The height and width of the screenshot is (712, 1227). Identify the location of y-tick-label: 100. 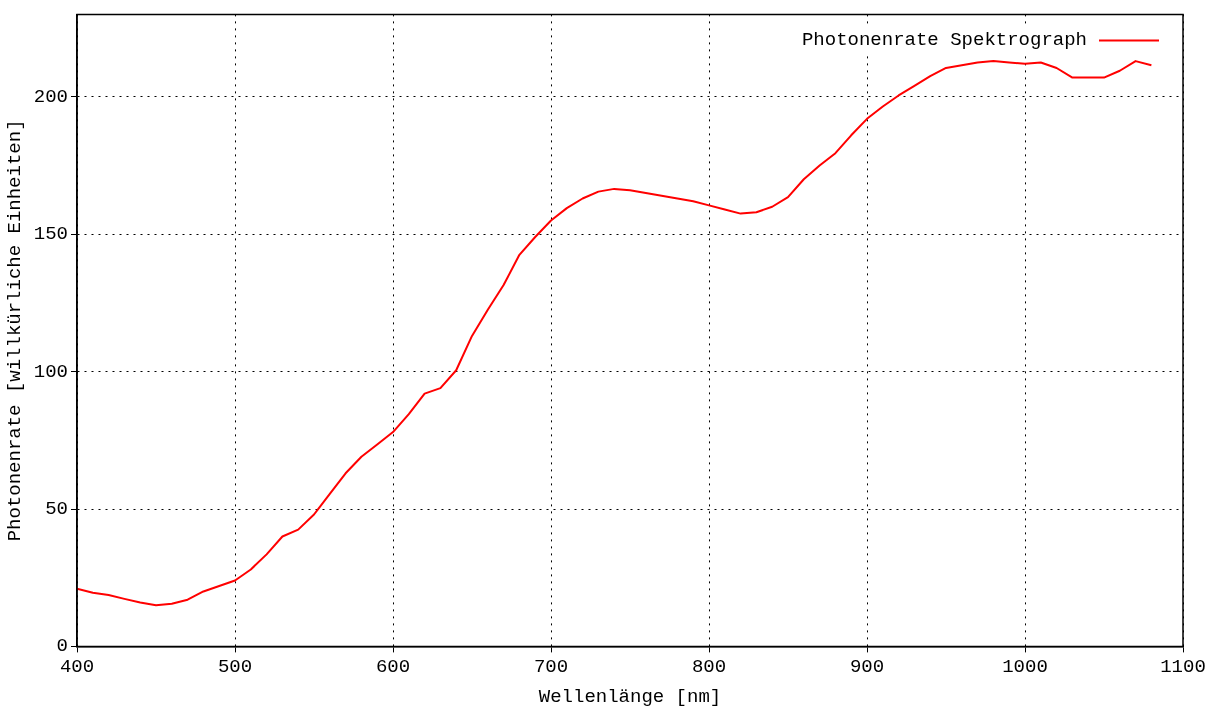
(51, 371).